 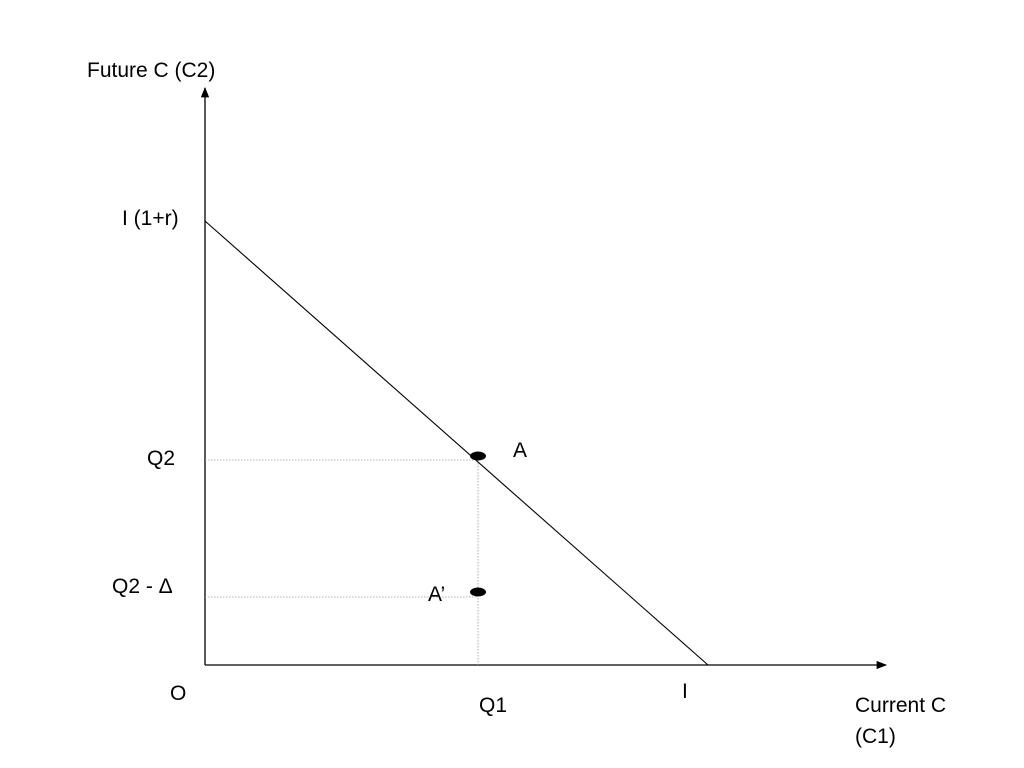 What do you see at coordinates (520, 450) in the screenshot?
I see `point-a-label: A` at bounding box center [520, 450].